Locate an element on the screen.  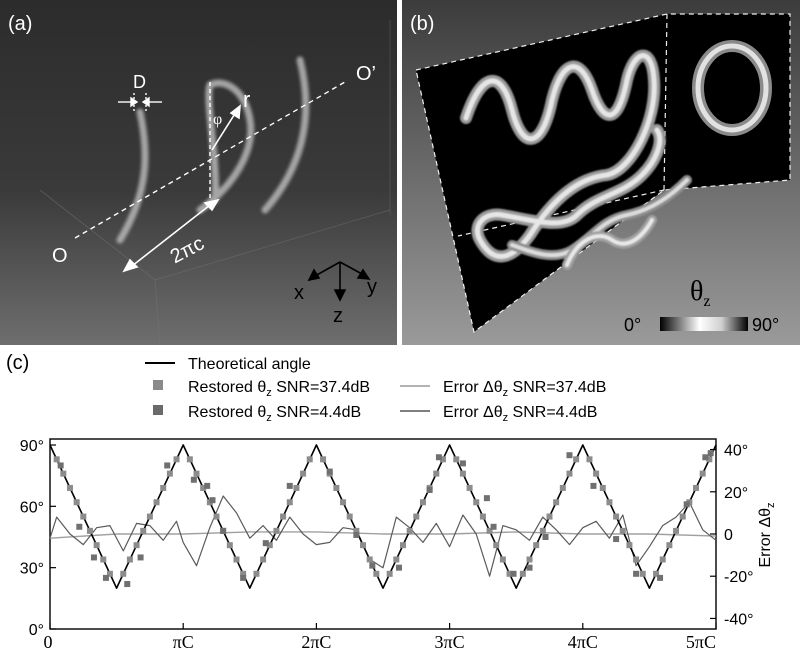
z-axis-label: z is located at coordinates (338, 316).